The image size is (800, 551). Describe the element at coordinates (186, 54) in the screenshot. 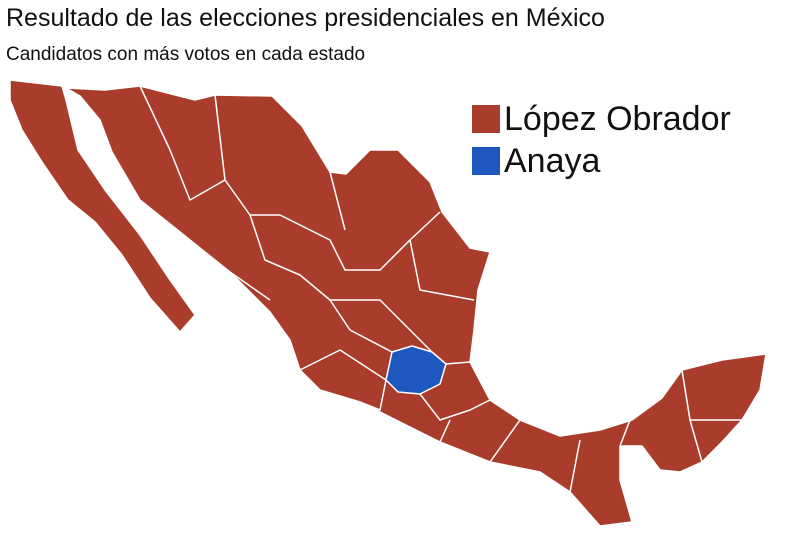

I see `map-subtitle: Candidatos con más votos en cada estado` at that location.